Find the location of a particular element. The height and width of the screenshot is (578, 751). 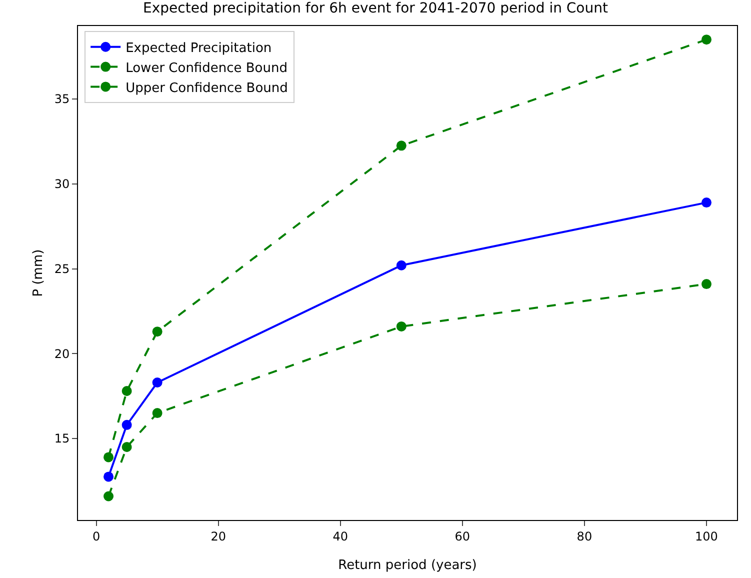

x-tick-label: 80 is located at coordinates (584, 536).